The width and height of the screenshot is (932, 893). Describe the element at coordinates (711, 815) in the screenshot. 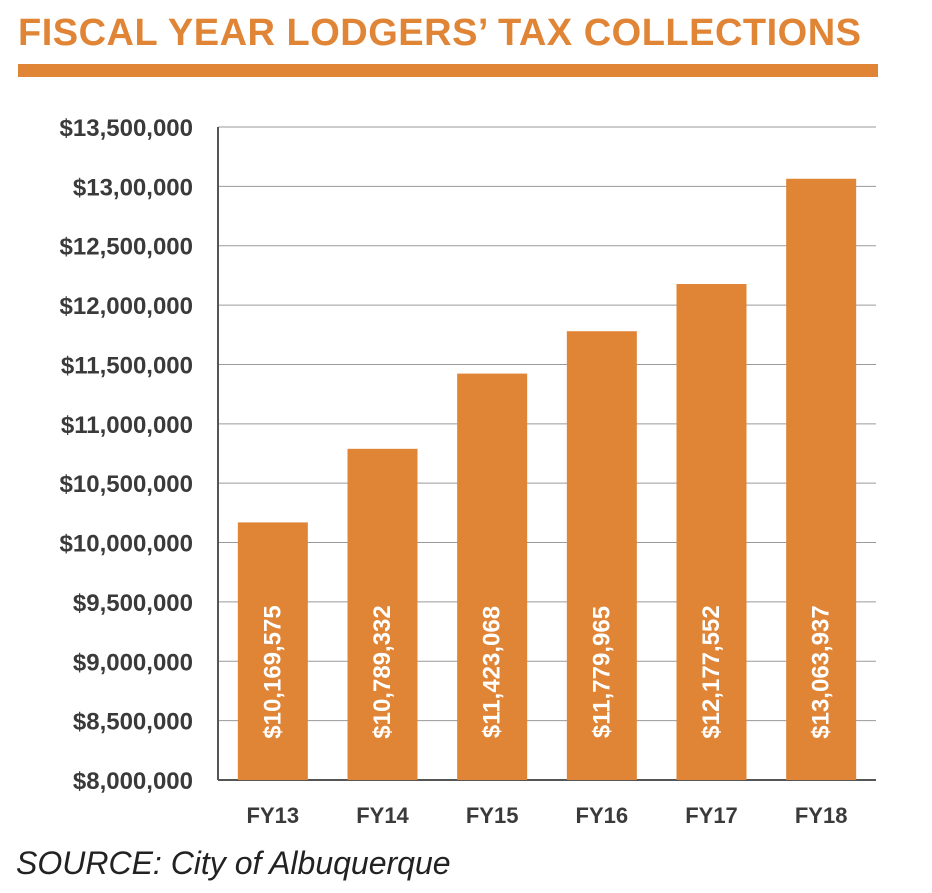

I see `x-tick-label: FY17` at that location.